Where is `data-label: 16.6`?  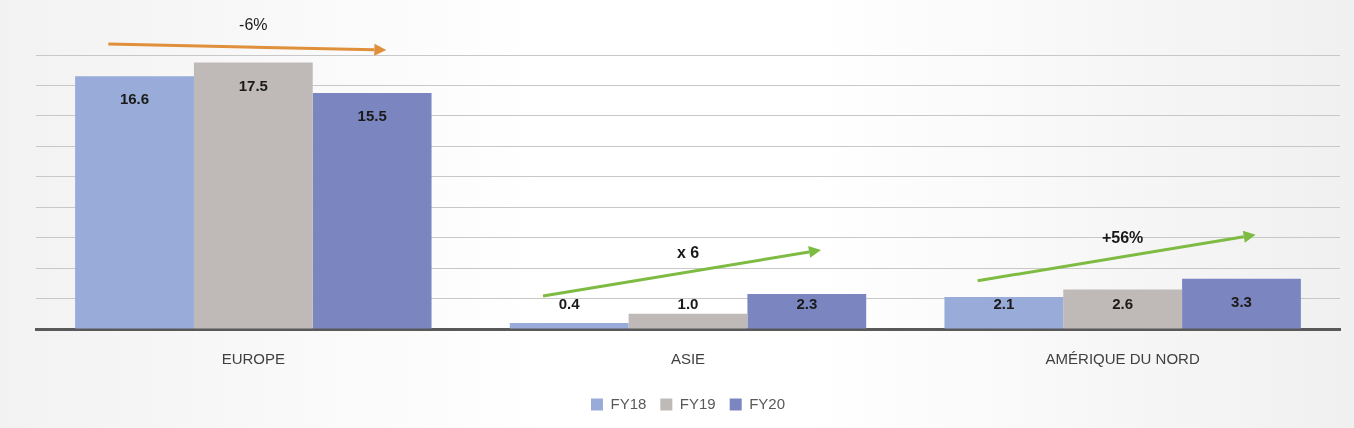 data-label: 16.6 is located at coordinates (134, 99).